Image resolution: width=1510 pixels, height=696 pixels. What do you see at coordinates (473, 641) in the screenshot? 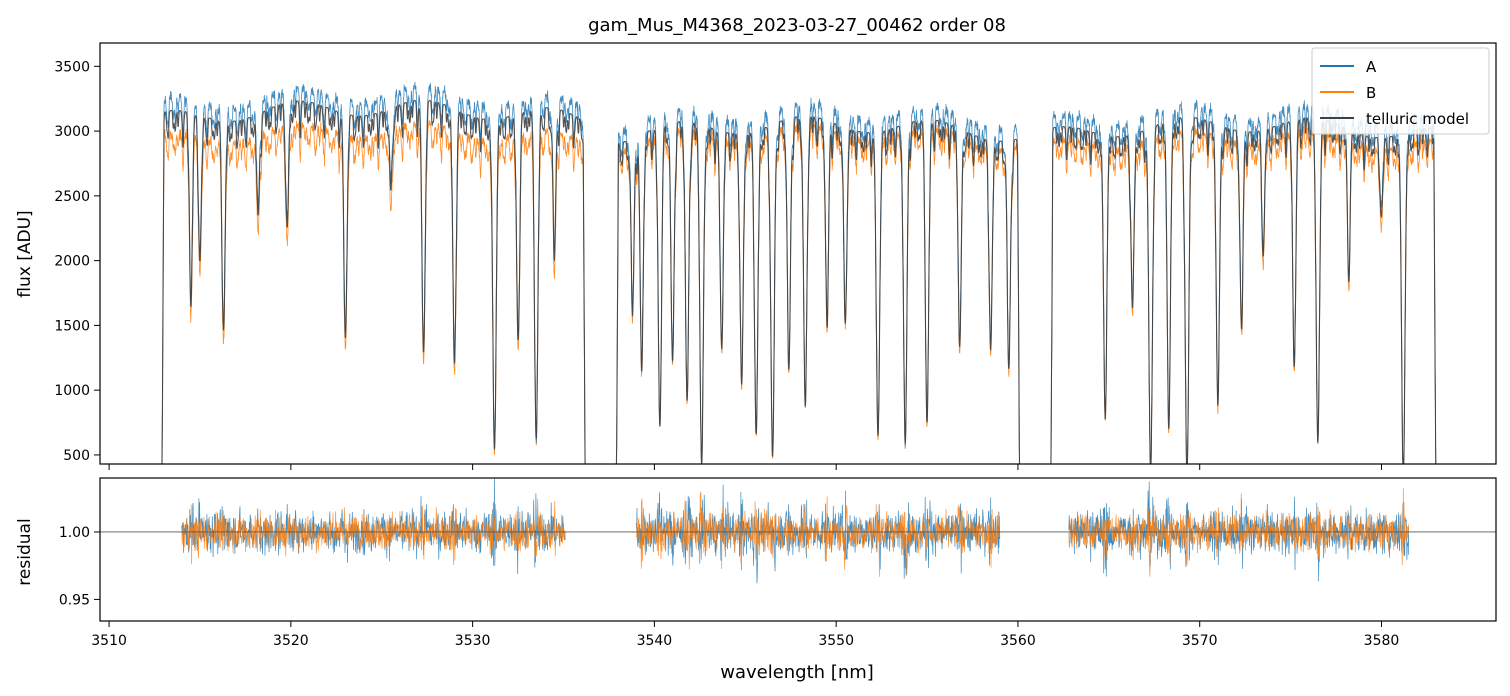
I see `x-tick-label: 3530` at bounding box center [473, 641].